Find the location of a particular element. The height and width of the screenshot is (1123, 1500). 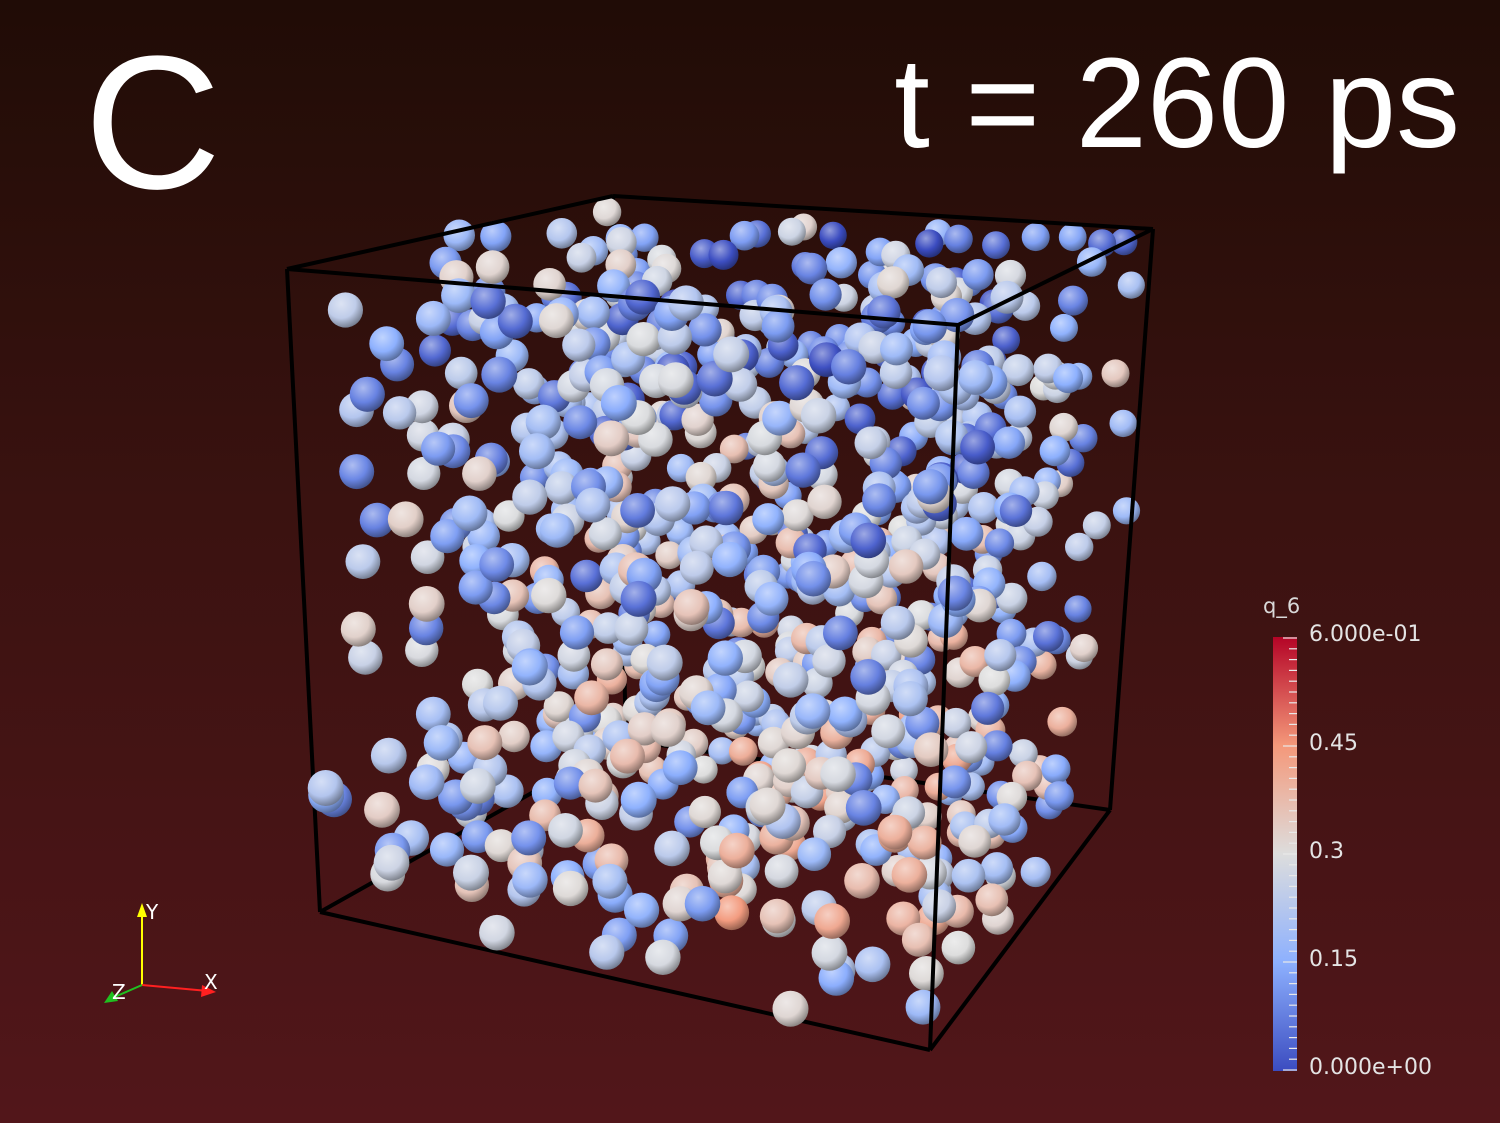

colorbar-min-label: 0.000e+00 is located at coordinates (1370, 1067).